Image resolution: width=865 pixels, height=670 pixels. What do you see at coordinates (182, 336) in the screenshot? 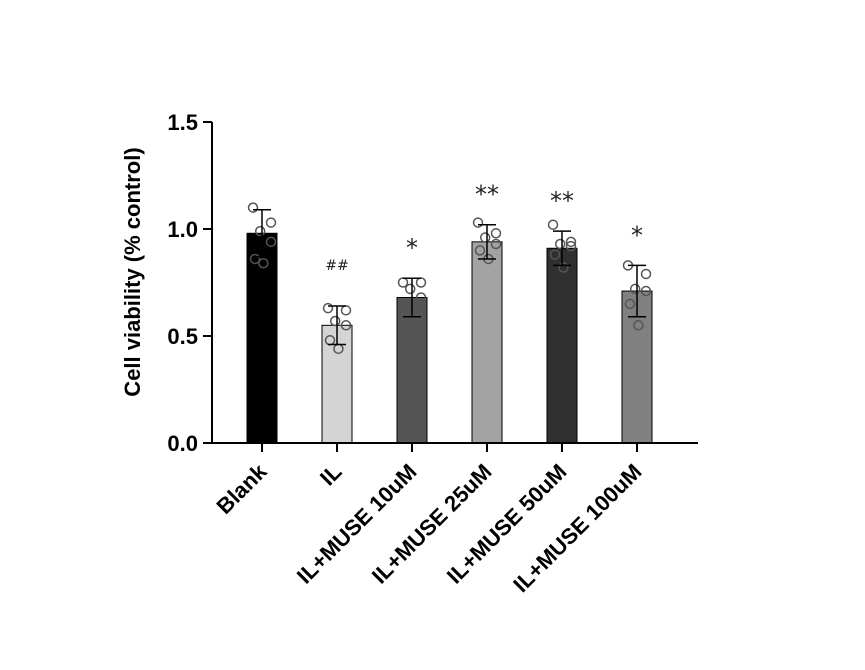
I see `y-tick-label: 0.5` at bounding box center [182, 336].